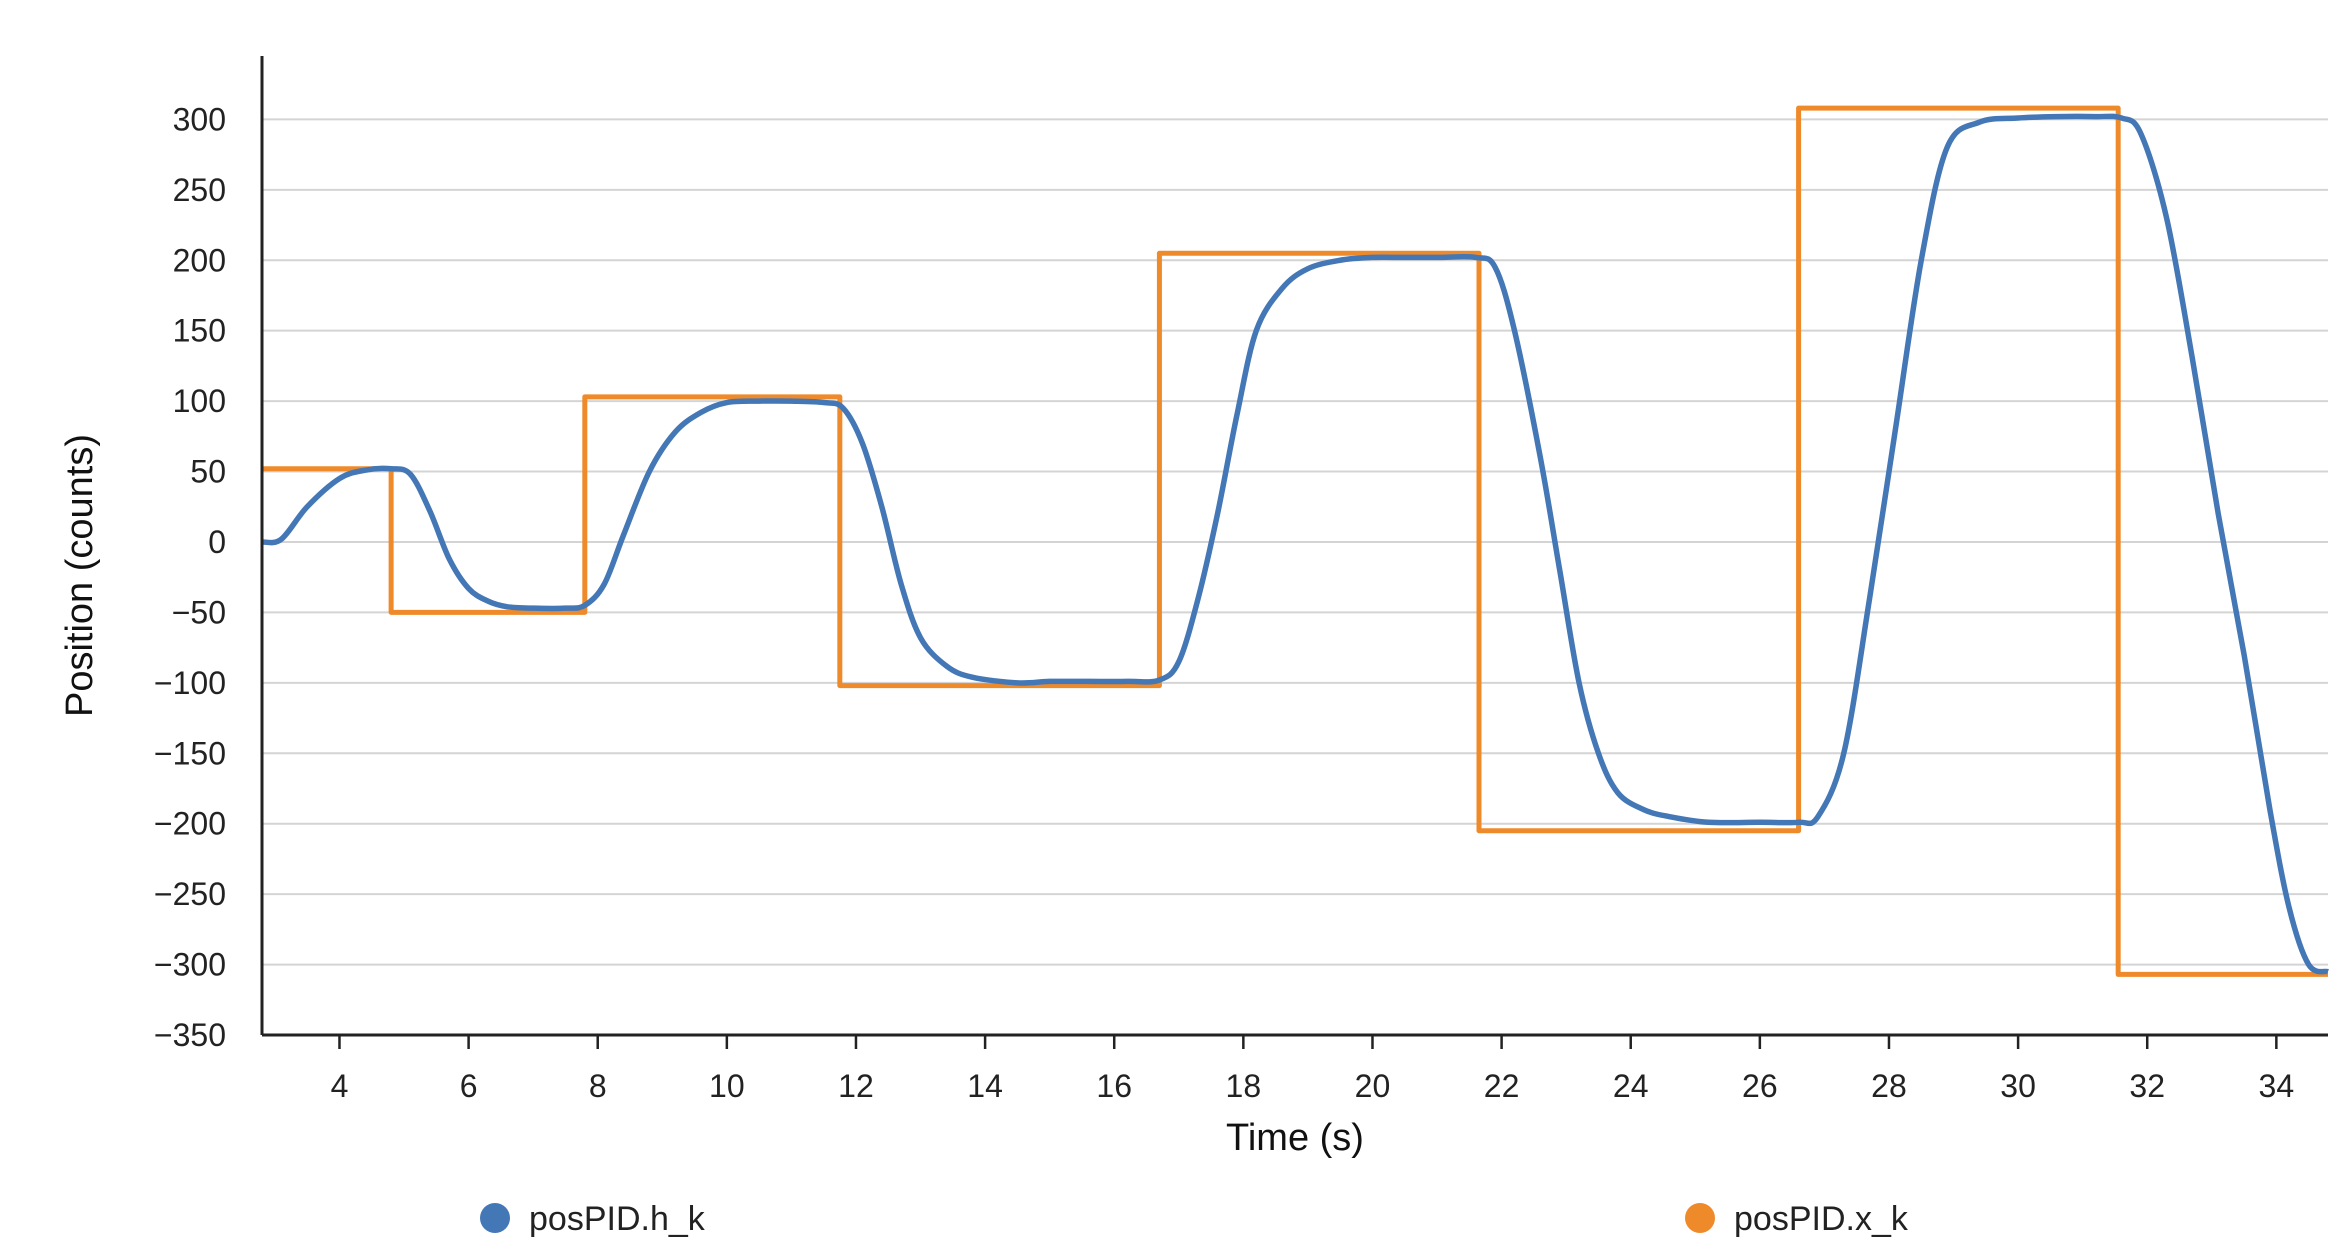 The width and height of the screenshot is (2350, 1249). Describe the element at coordinates (598, 1086) in the screenshot. I see `x-tick-label: 8` at that location.